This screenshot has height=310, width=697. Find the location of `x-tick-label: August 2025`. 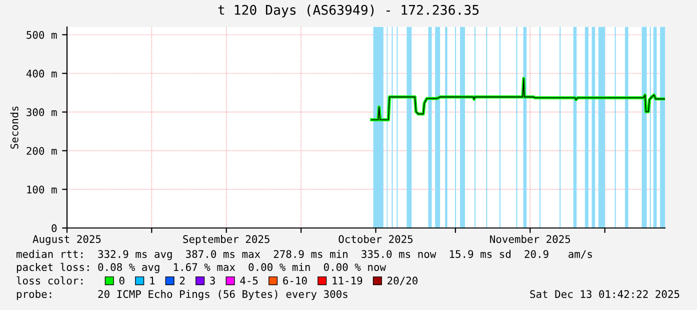

x-tick-label: August 2025 is located at coordinates (66, 240).